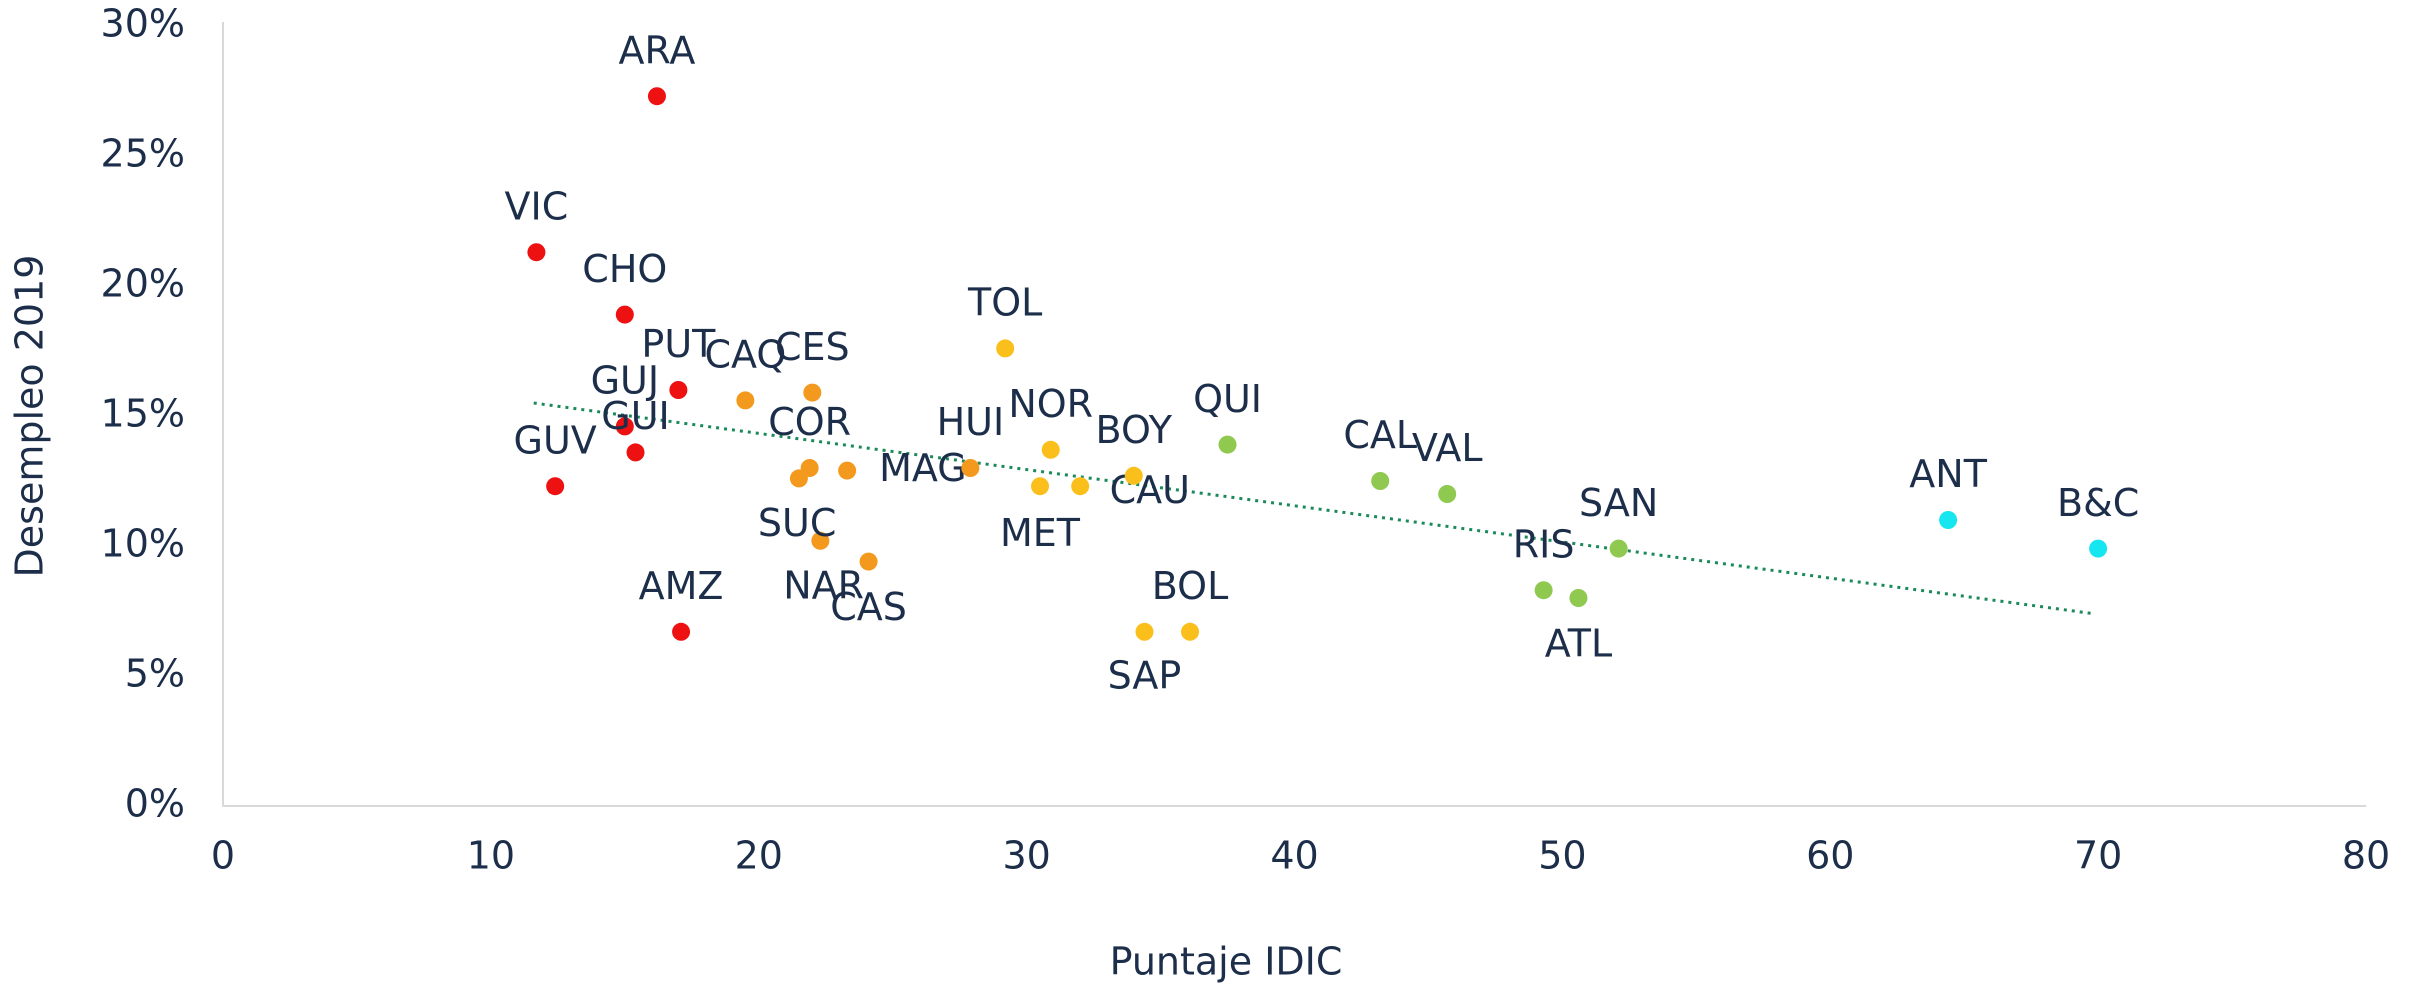  Describe the element at coordinates (812, 347) in the screenshot. I see `point-label: CES` at that location.